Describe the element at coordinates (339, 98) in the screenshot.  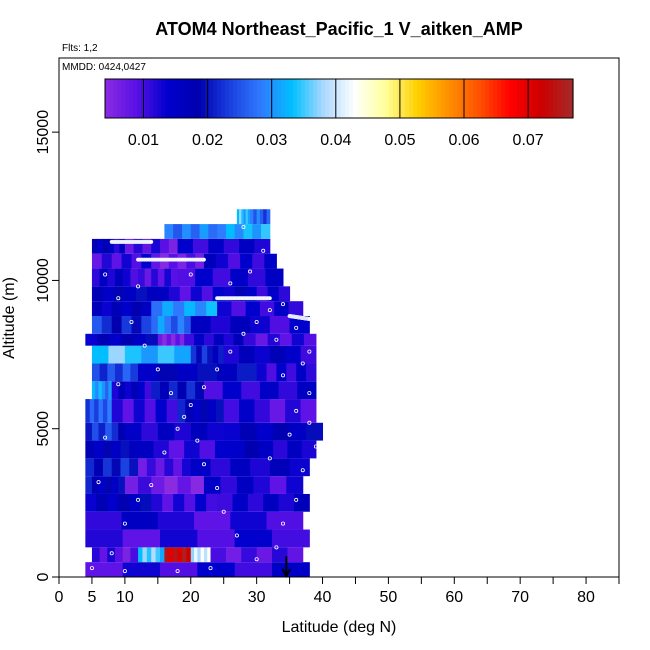
I see `colorbar-frame` at that location.